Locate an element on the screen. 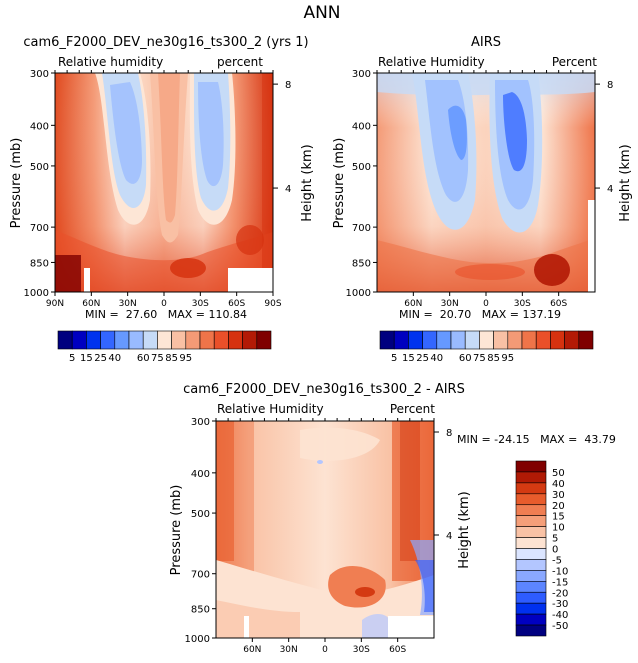  colorbar-label: -40 is located at coordinates (560, 615).